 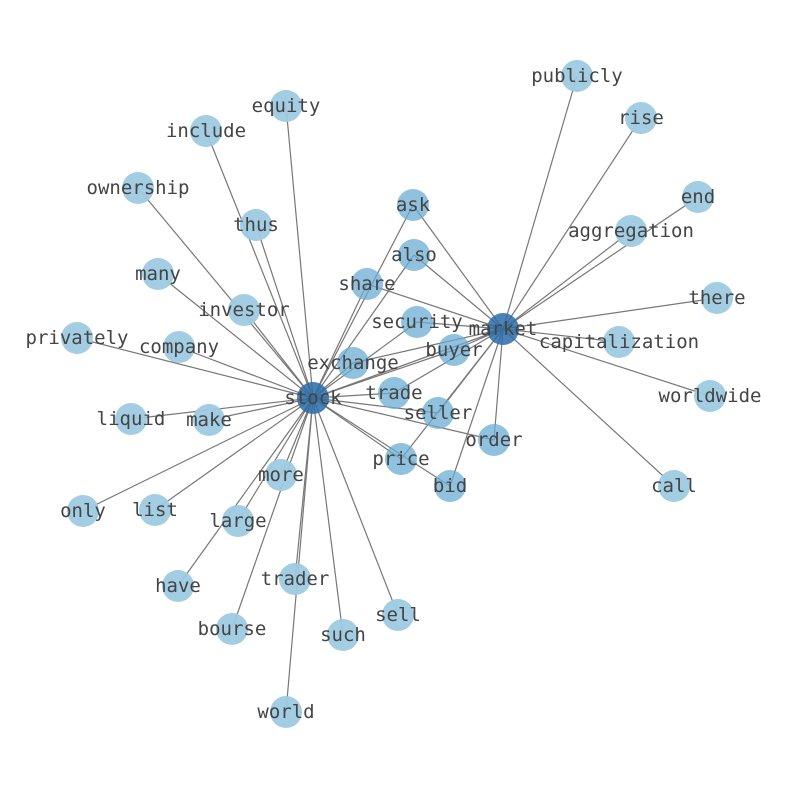 I want to click on node-ask, so click(x=413, y=205).